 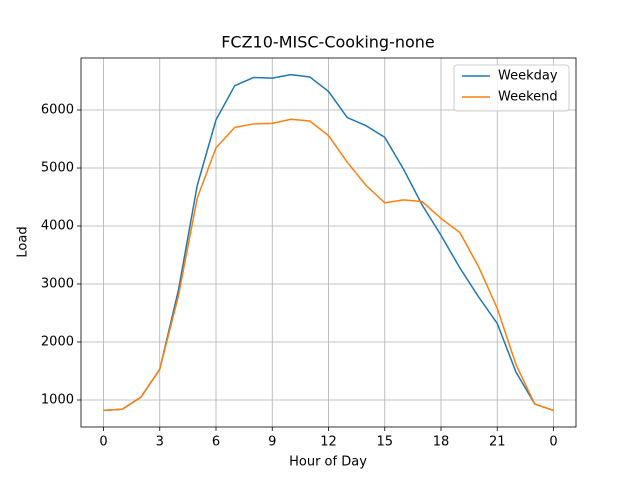 What do you see at coordinates (328, 442) in the screenshot?
I see `x-tick-label: 12` at bounding box center [328, 442].